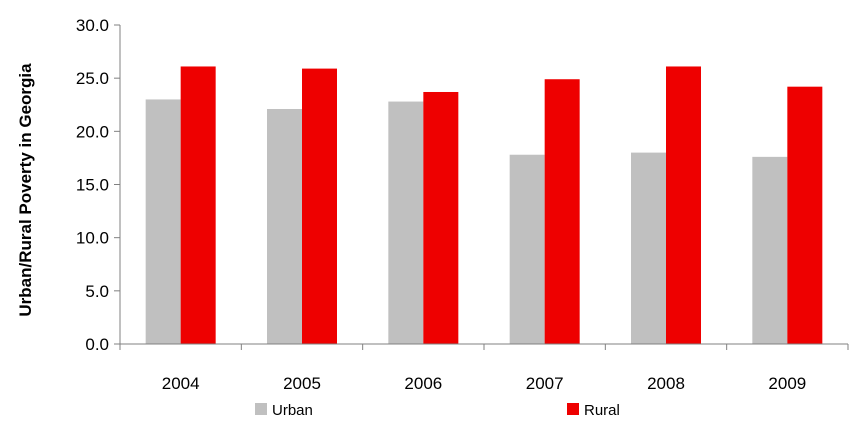 This screenshot has width=861, height=421. What do you see at coordinates (25, 190) in the screenshot?
I see `y-axis-title: Urban/Rural Poverty in Georgia` at bounding box center [25, 190].